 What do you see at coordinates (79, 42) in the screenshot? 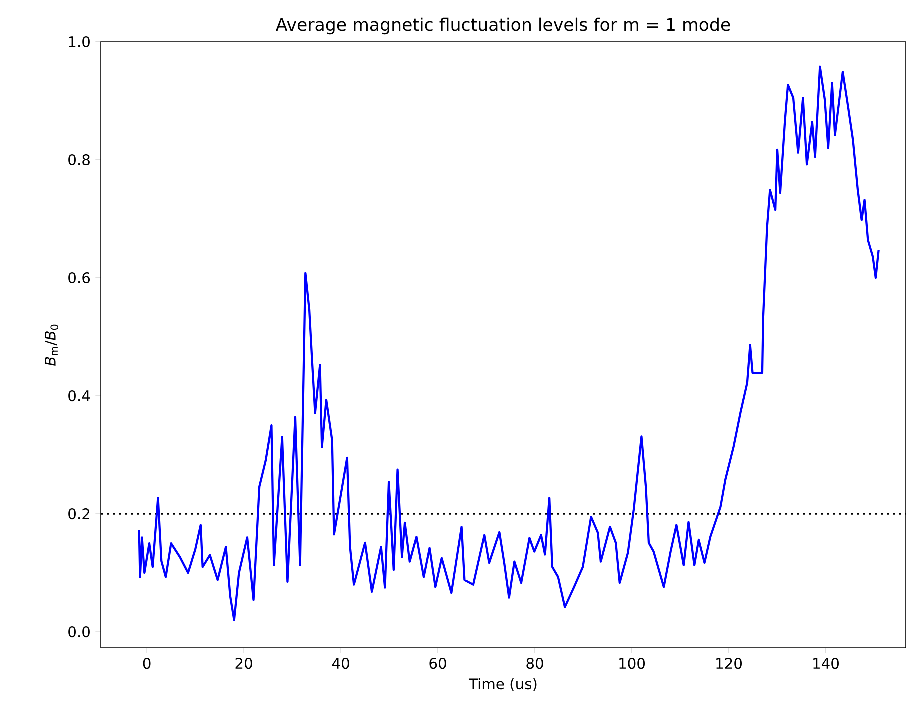
I see `y-tick-label: 1.0` at bounding box center [79, 42].